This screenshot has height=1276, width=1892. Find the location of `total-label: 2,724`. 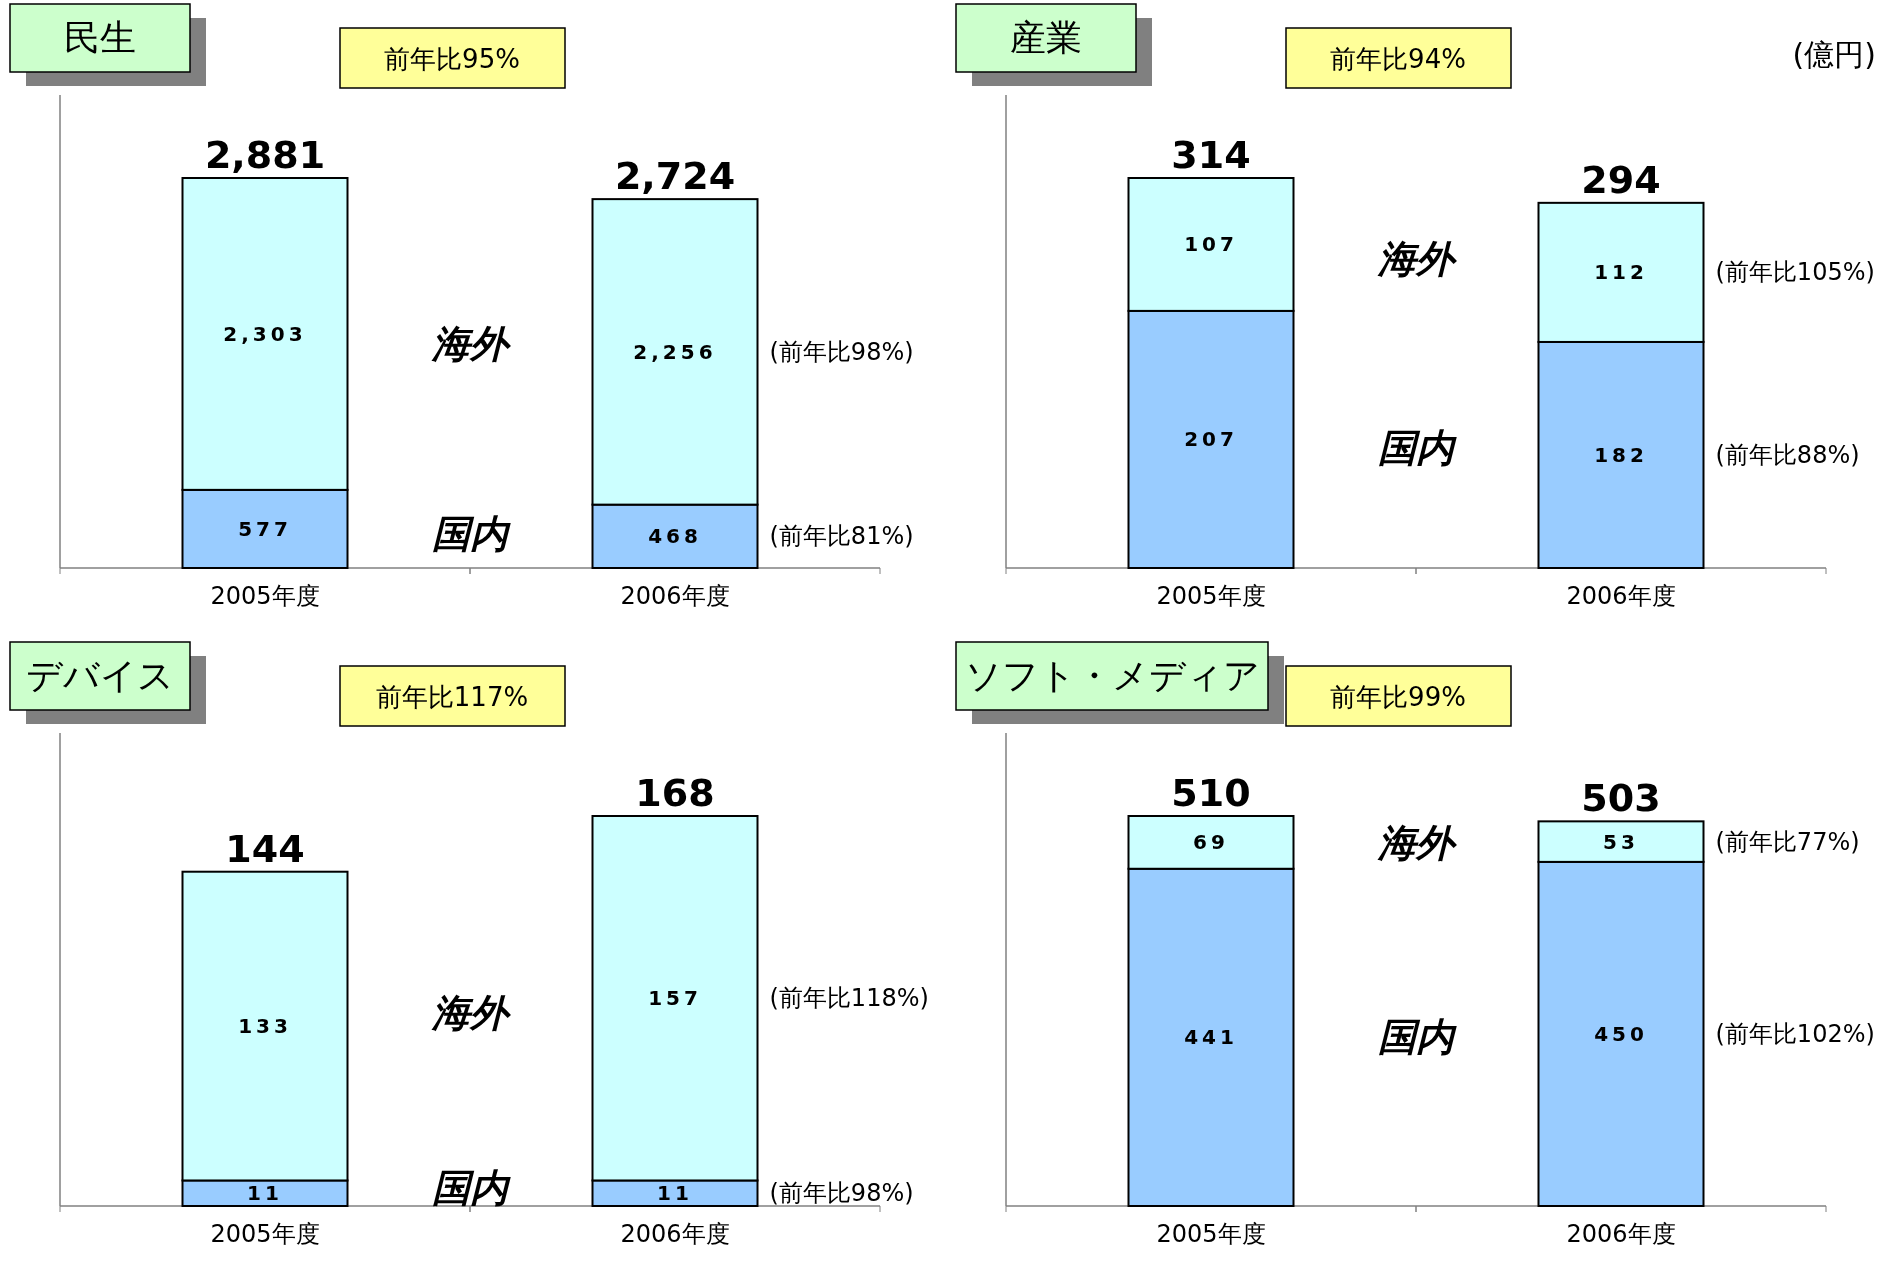

total-label: 2,724 is located at coordinates (675, 176).